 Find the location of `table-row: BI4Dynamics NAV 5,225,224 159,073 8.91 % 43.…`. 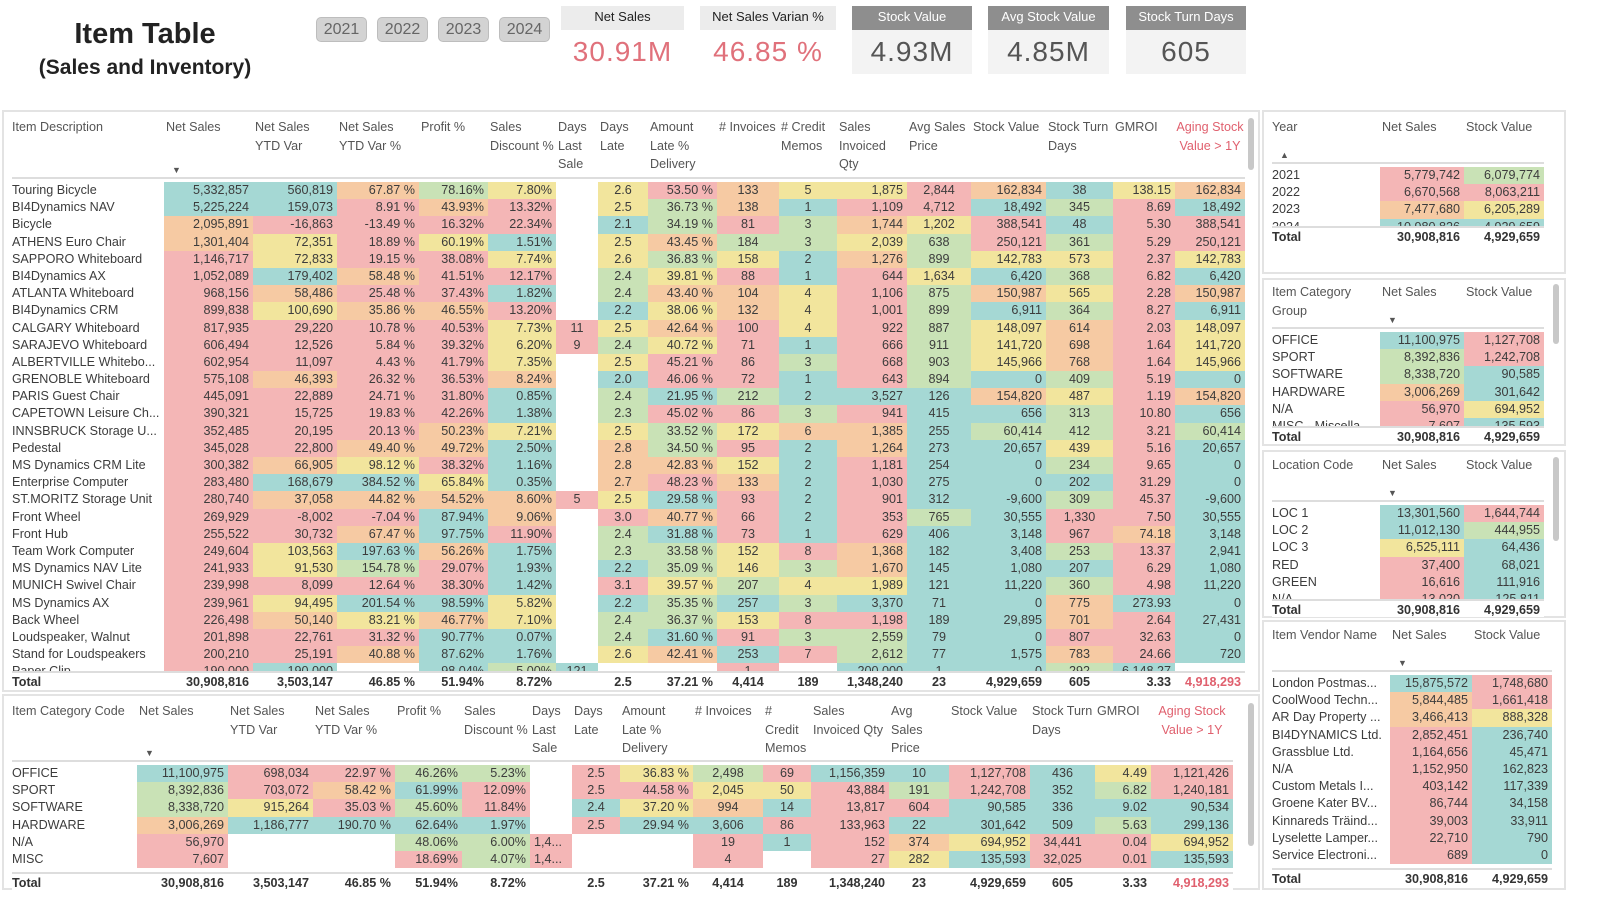

table-row: BI4Dynamics NAV 5,225,224 159,073 8.91 % 43.… is located at coordinates (628, 208).